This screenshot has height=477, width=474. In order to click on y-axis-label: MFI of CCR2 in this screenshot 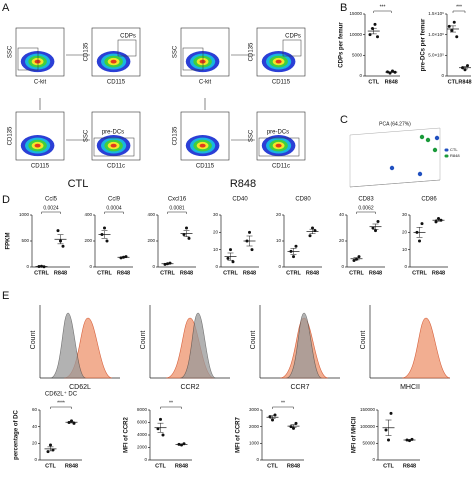, I will do `click(127, 435)`.